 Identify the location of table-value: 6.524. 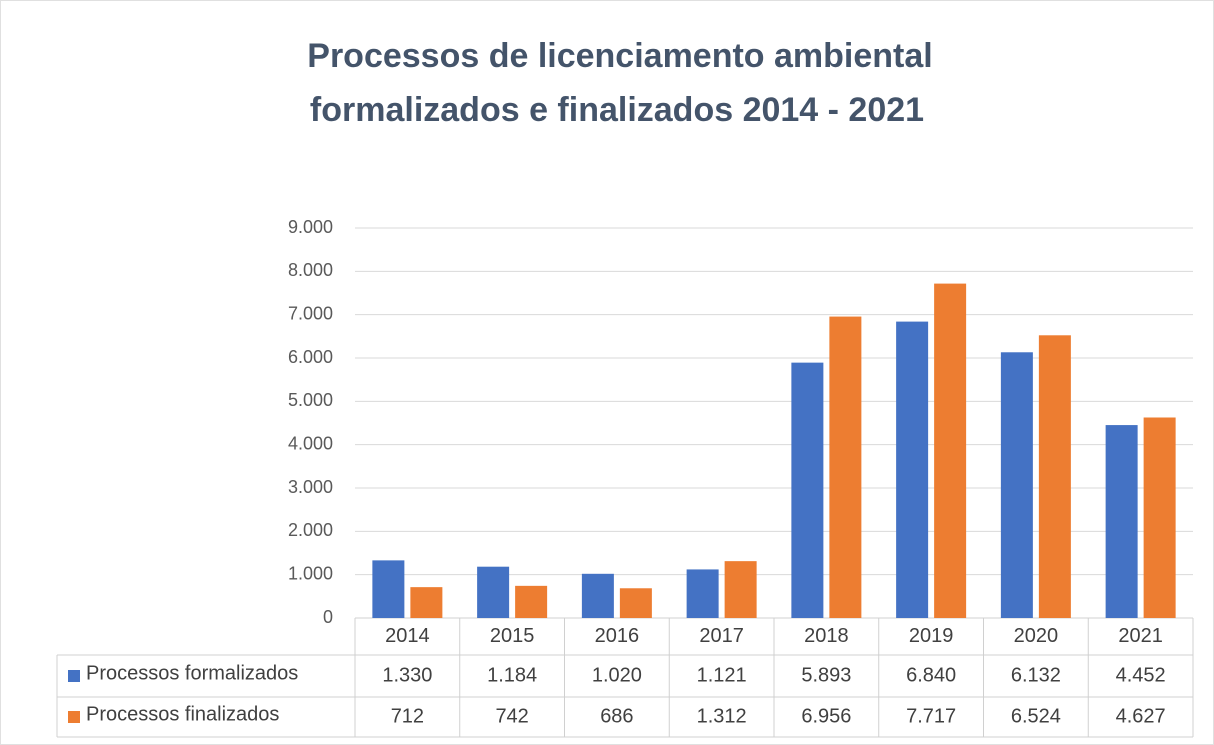
(1036, 716).